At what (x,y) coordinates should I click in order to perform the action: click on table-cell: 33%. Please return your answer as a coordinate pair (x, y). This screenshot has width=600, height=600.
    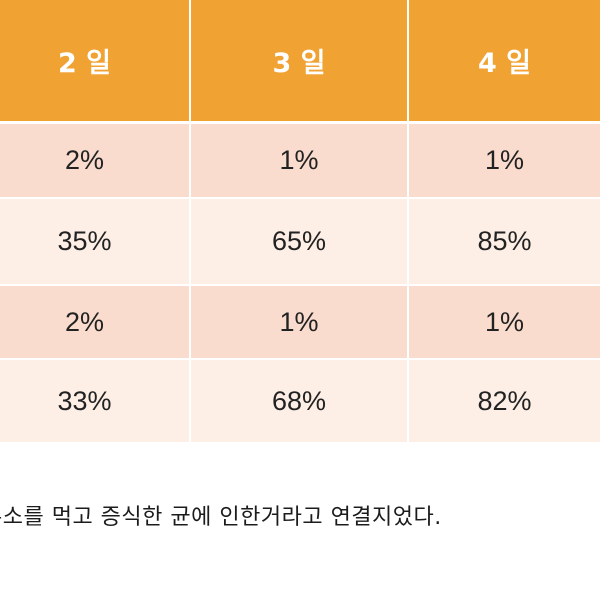
    Looking at the image, I should click on (95, 402).